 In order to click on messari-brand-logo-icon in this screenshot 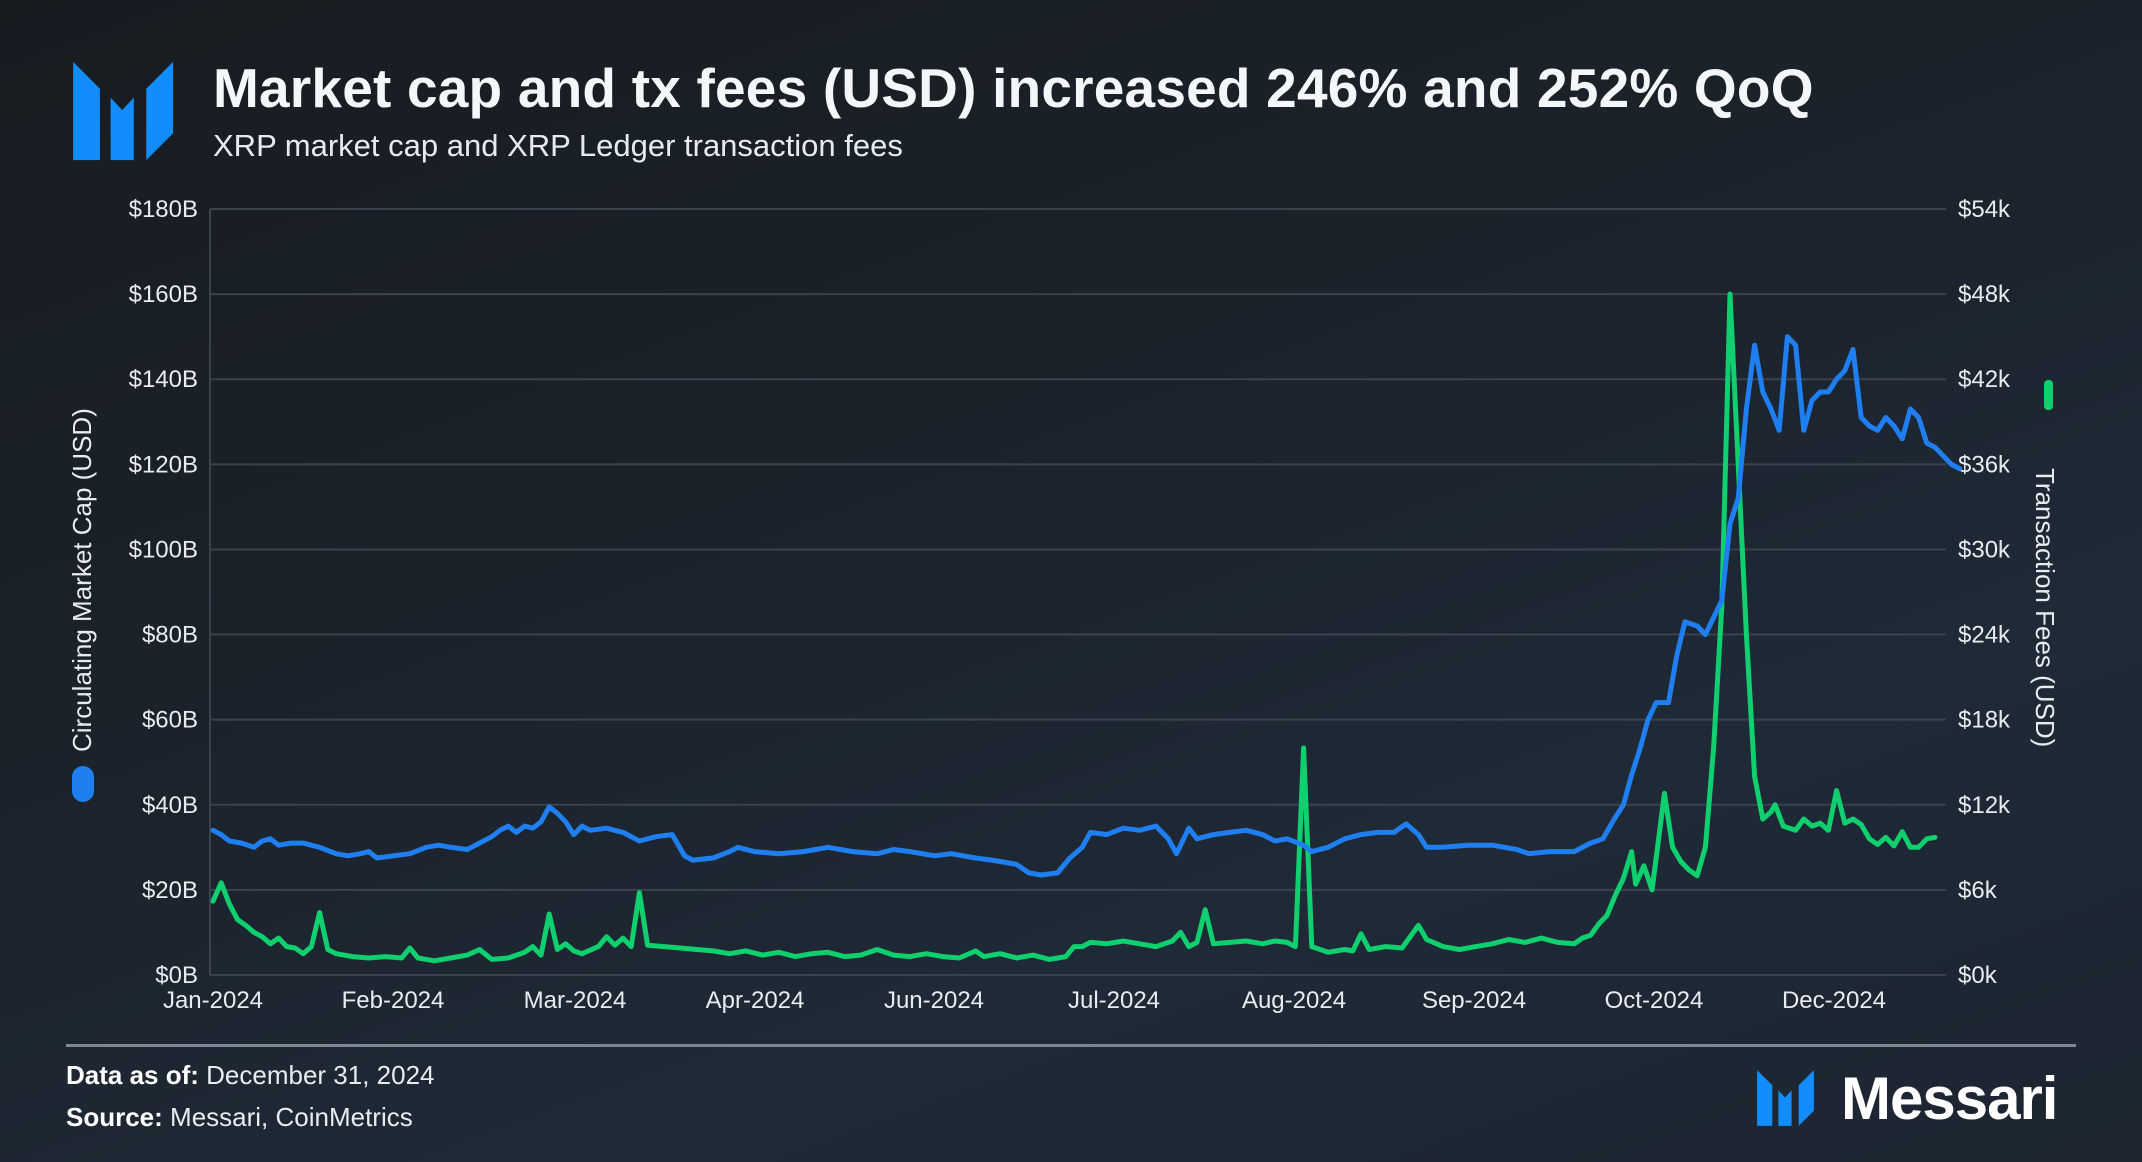, I will do `click(1785, 1098)`.